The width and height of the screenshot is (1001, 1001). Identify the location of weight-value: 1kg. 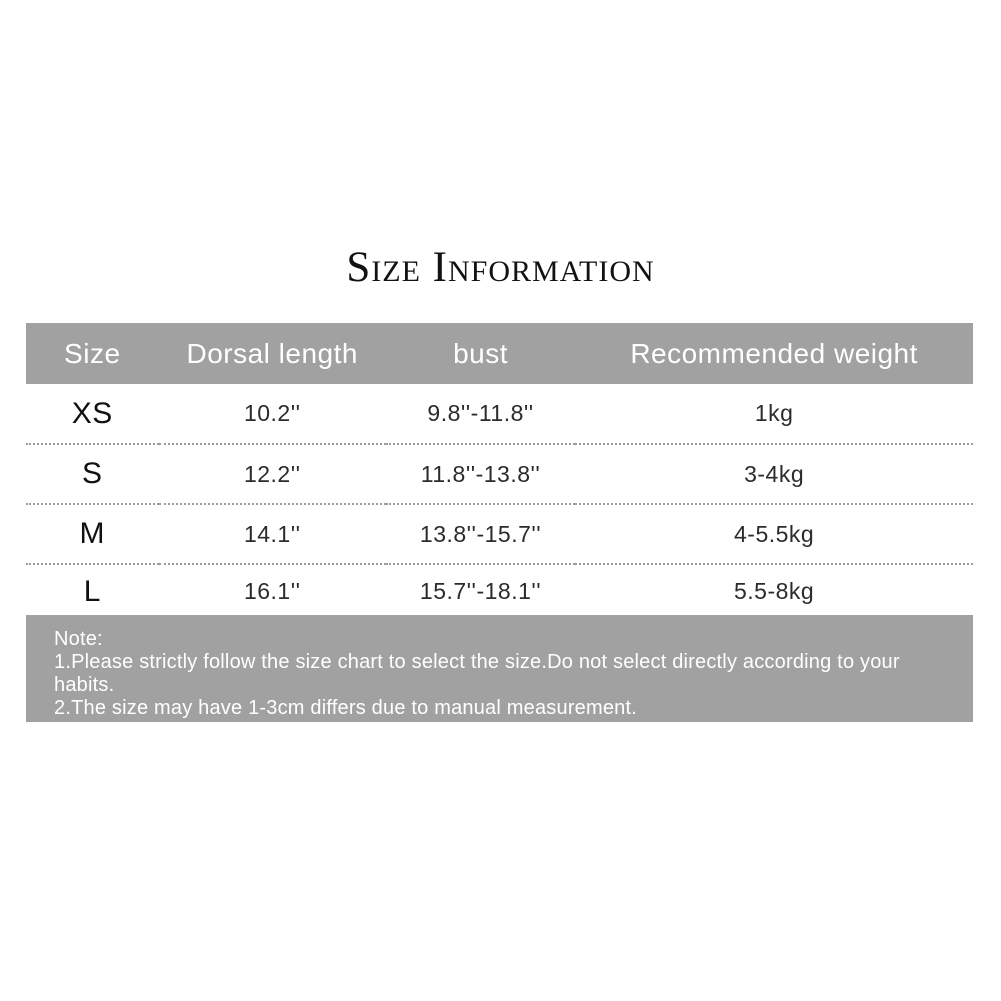
(774, 413).